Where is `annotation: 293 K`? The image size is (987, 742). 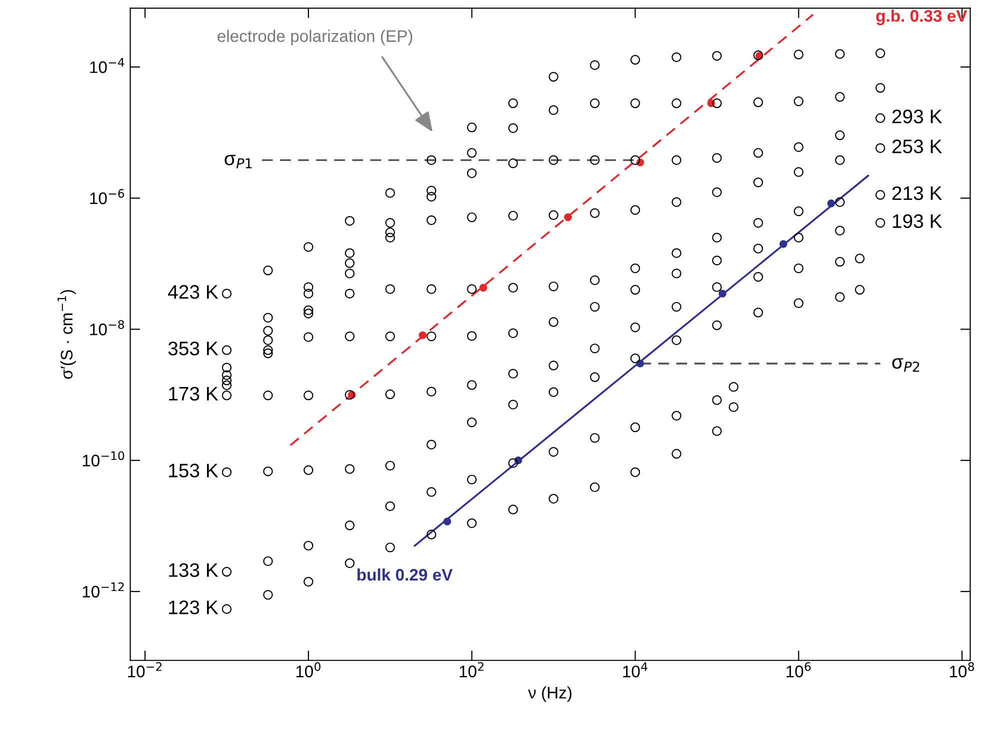
annotation: 293 K is located at coordinates (917, 117).